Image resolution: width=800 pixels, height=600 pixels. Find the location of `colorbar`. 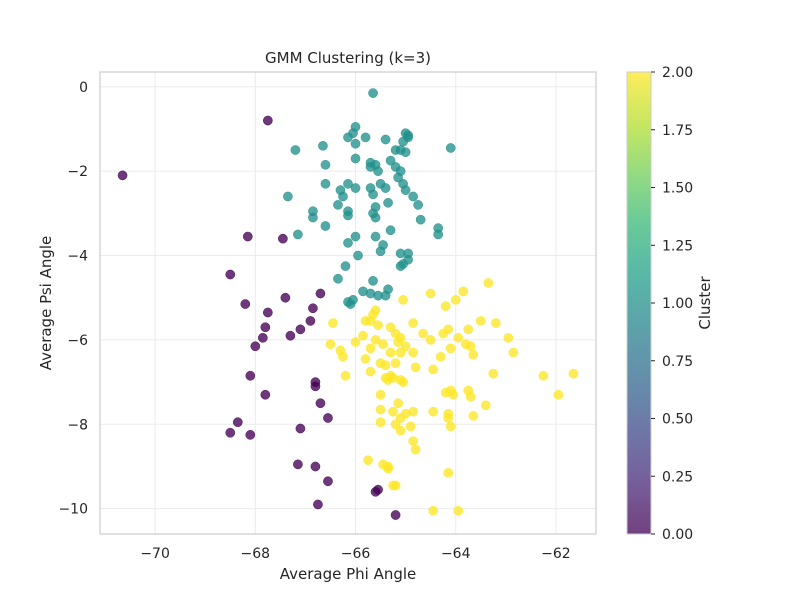

colorbar is located at coordinates (639, 303).